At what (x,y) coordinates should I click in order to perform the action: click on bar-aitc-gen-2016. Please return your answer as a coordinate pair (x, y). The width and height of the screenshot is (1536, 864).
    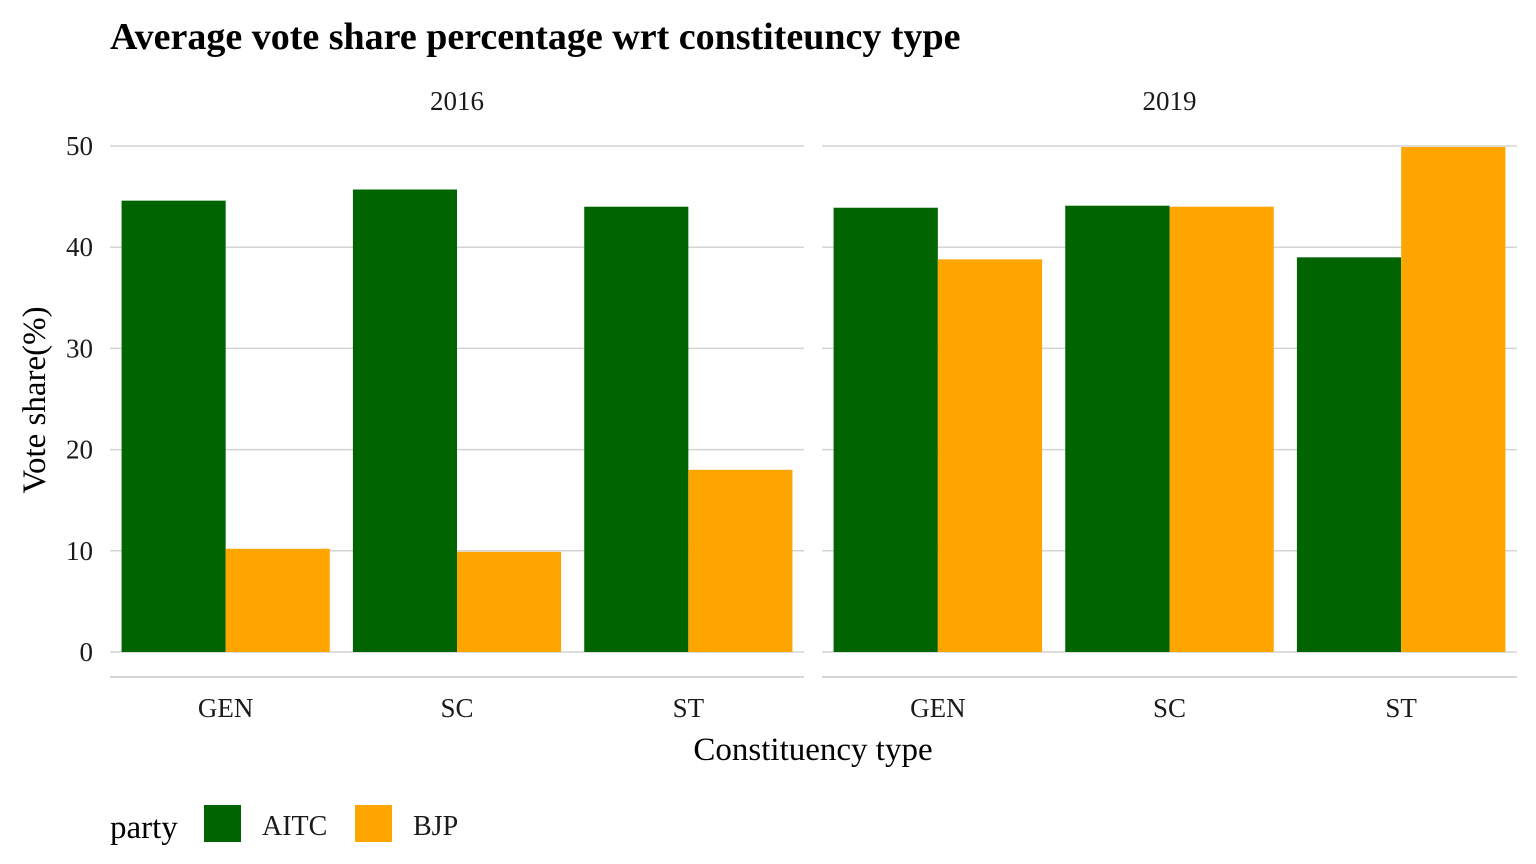
    Looking at the image, I should click on (173, 426).